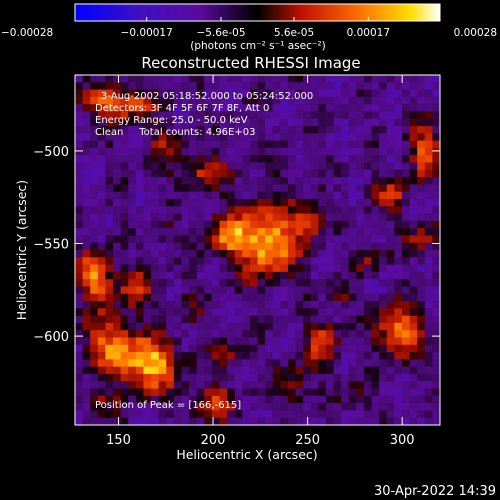  Describe the element at coordinates (51, 152) in the screenshot. I see `y-tick-label: −500` at that location.